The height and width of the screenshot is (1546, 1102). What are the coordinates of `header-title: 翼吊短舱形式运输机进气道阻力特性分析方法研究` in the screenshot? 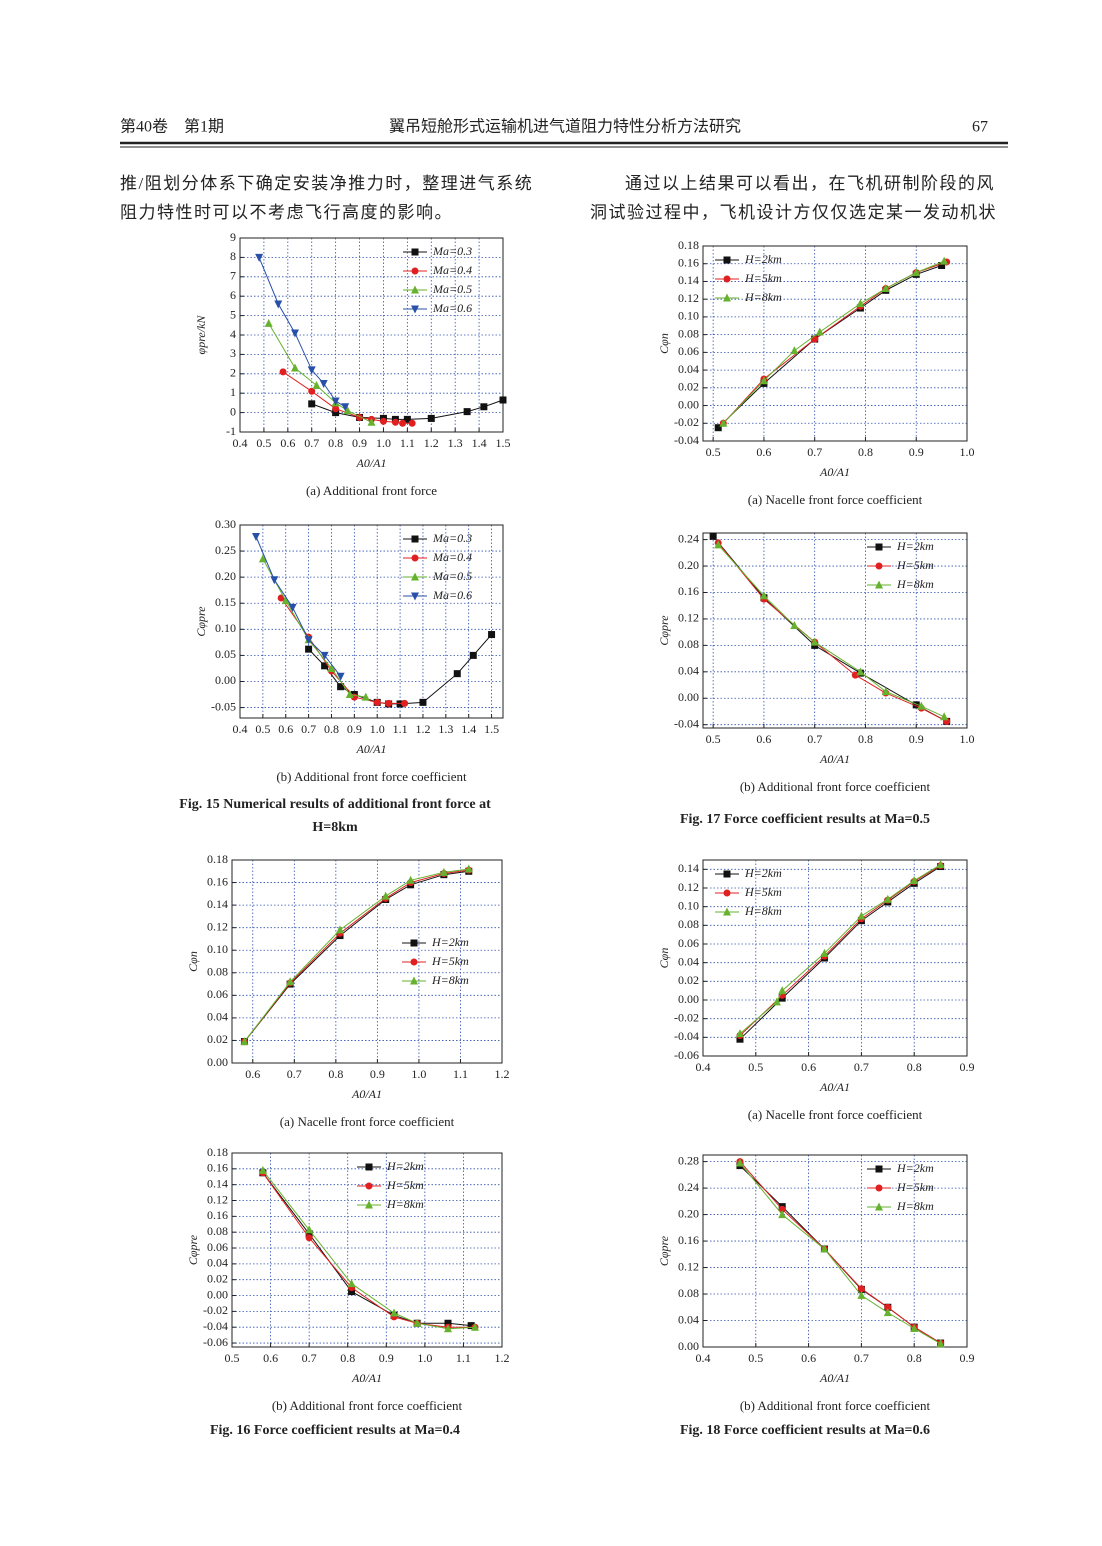 It's located at (565, 127).